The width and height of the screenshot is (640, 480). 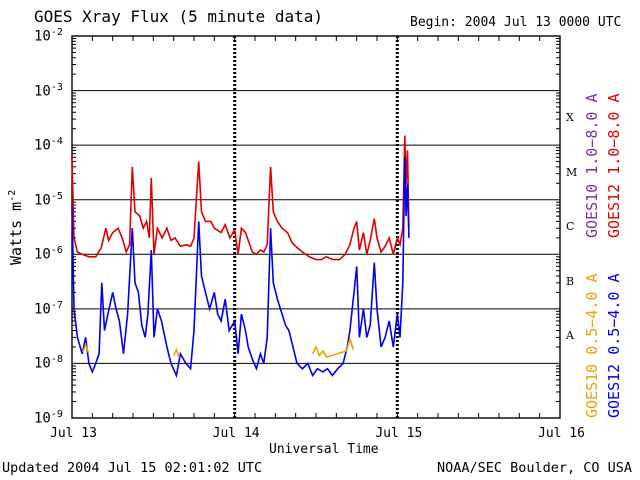 What do you see at coordinates (178, 16) in the screenshot?
I see `chart-title: GOES Xray Flux (5 minute data)` at bounding box center [178, 16].